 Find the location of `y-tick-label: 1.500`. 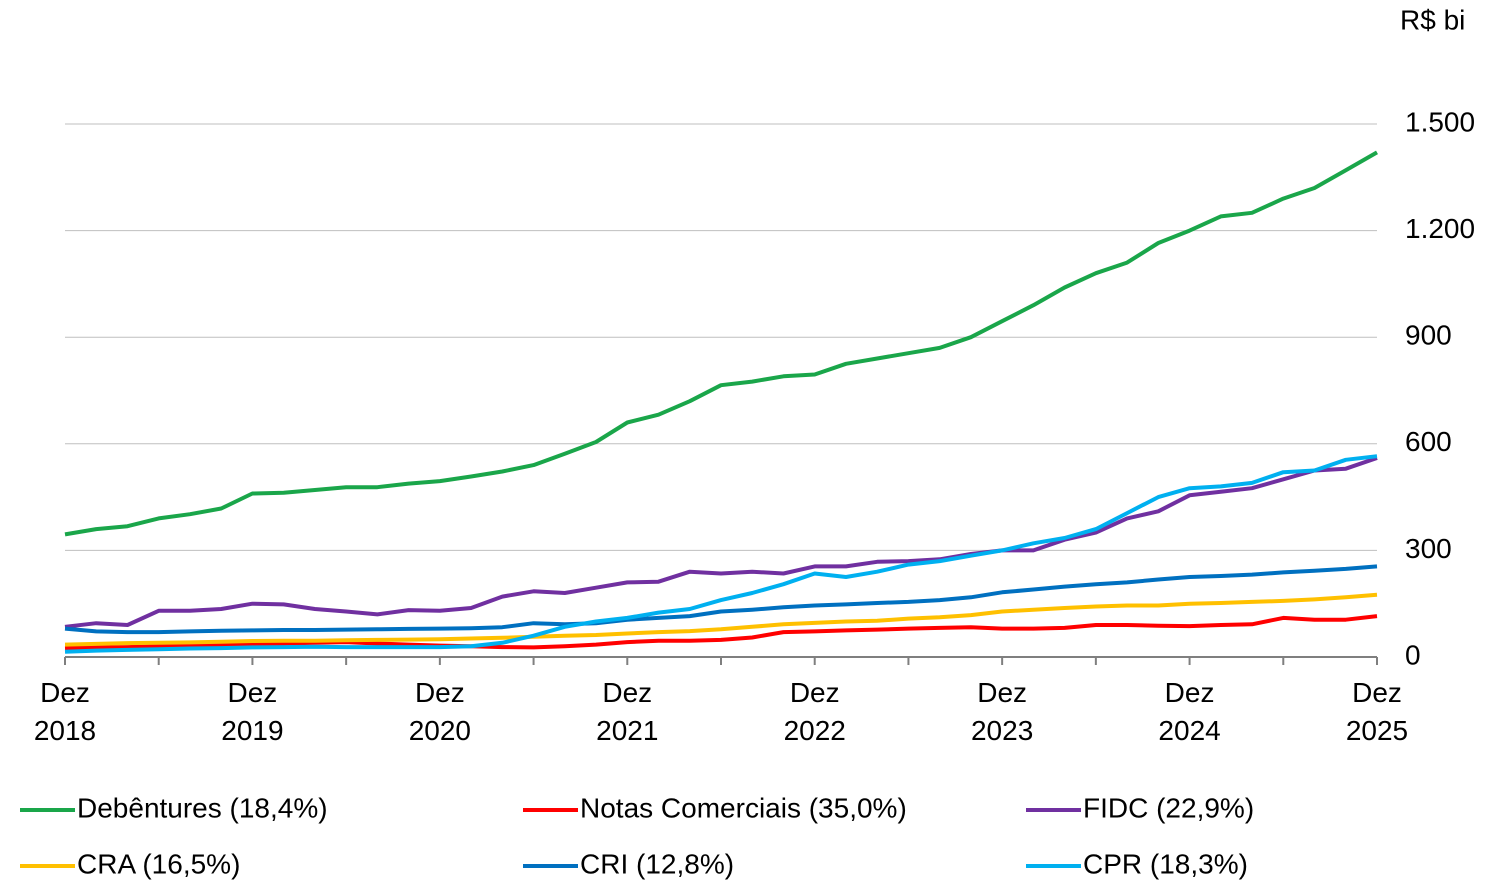

y-tick-label: 1.500 is located at coordinates (1440, 121).